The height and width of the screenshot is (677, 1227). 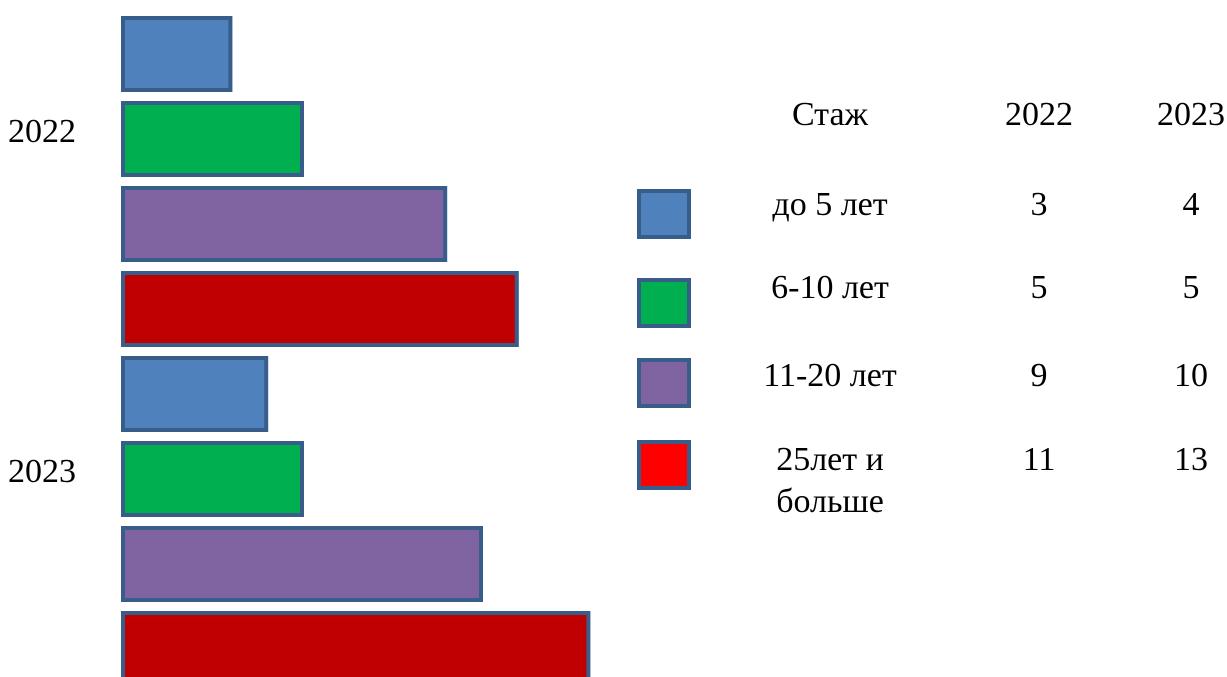 I want to click on table-row-label-2-line-1: 6-10 лет, so click(x=830, y=287).